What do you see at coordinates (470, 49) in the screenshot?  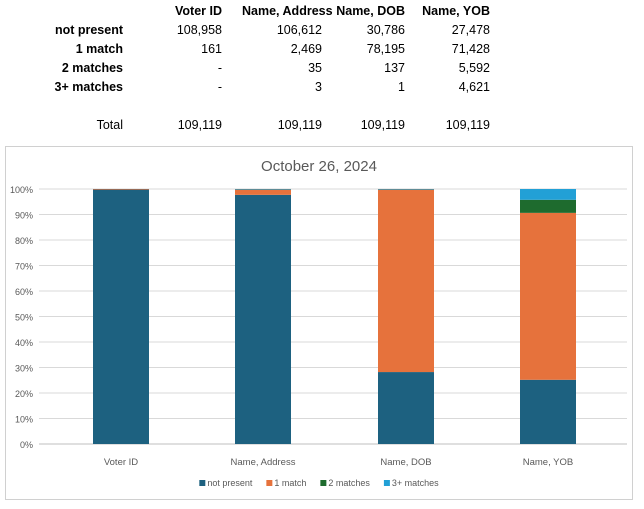 I see `table-cell: 71,428` at bounding box center [470, 49].